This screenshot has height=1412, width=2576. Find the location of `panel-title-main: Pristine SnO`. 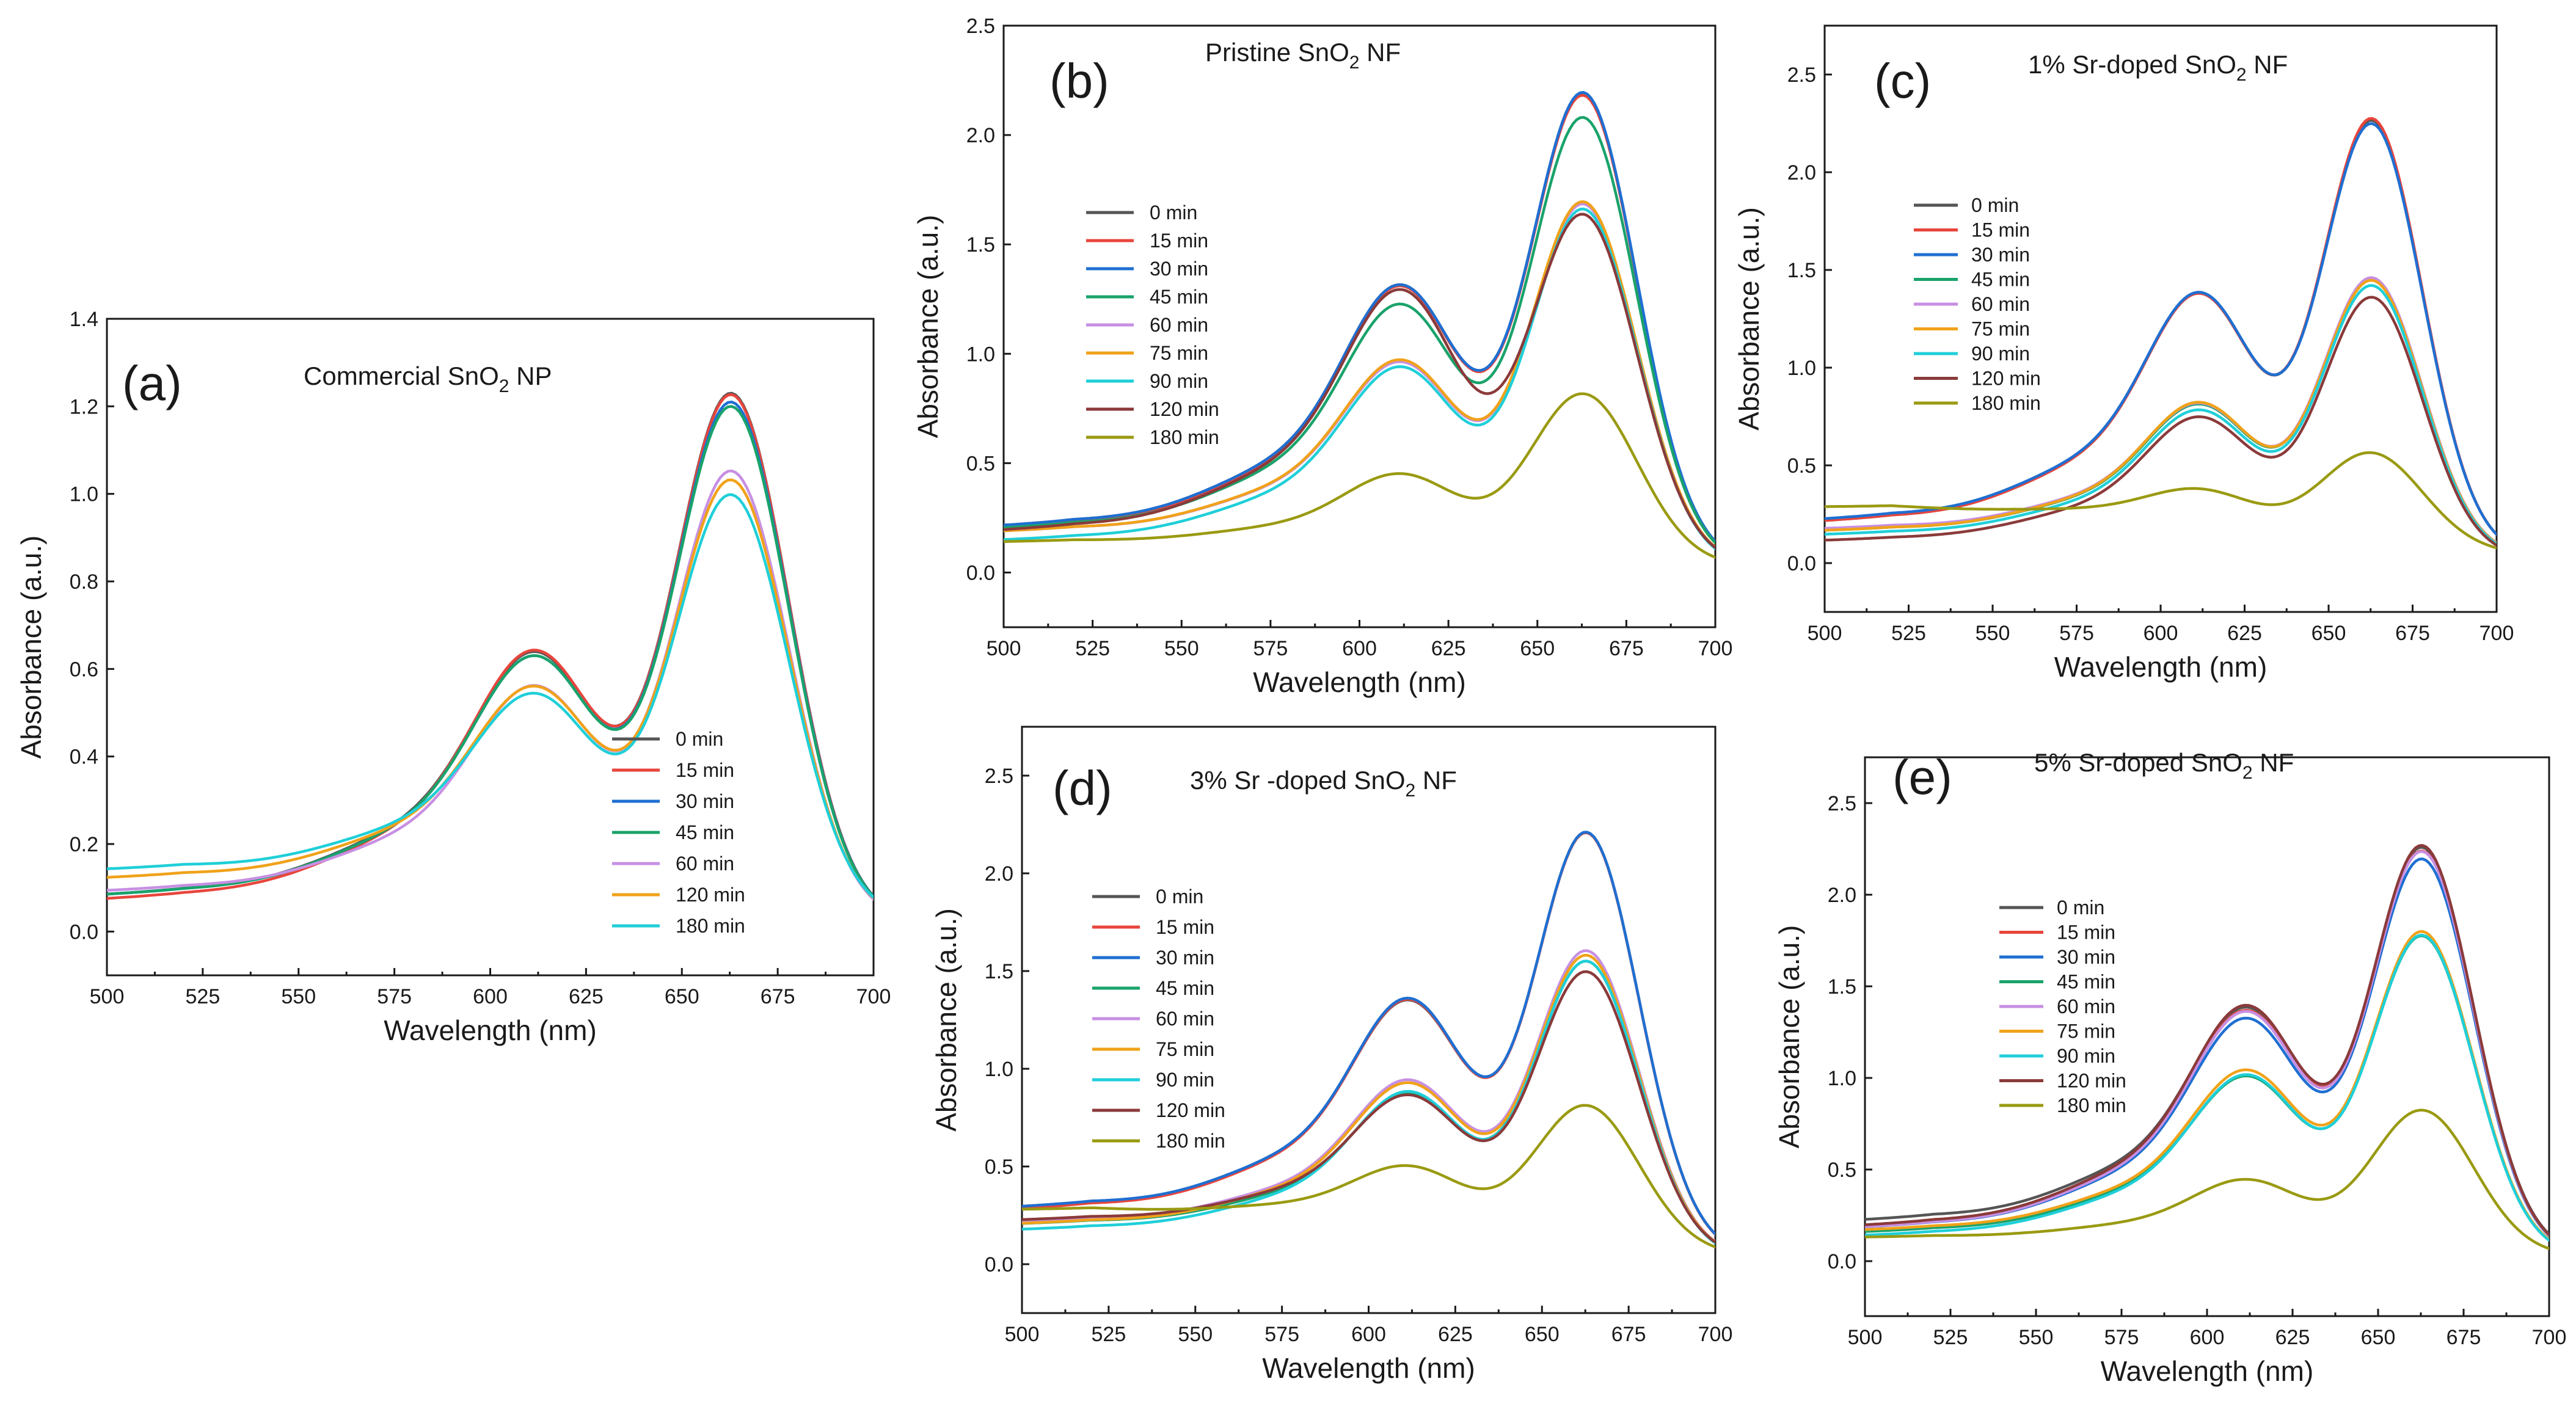

panel-title-main: Pristine SnO is located at coordinates (1277, 52).